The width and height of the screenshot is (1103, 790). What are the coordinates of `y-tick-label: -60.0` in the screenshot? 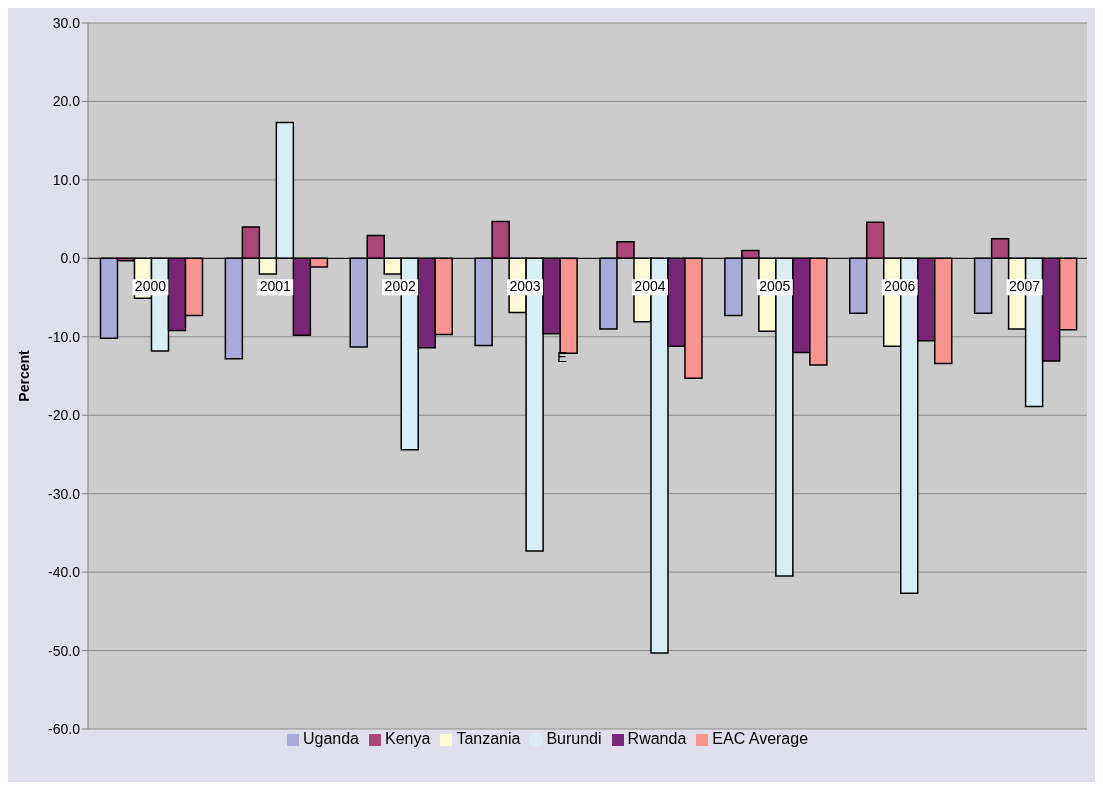 It's located at (64, 728).